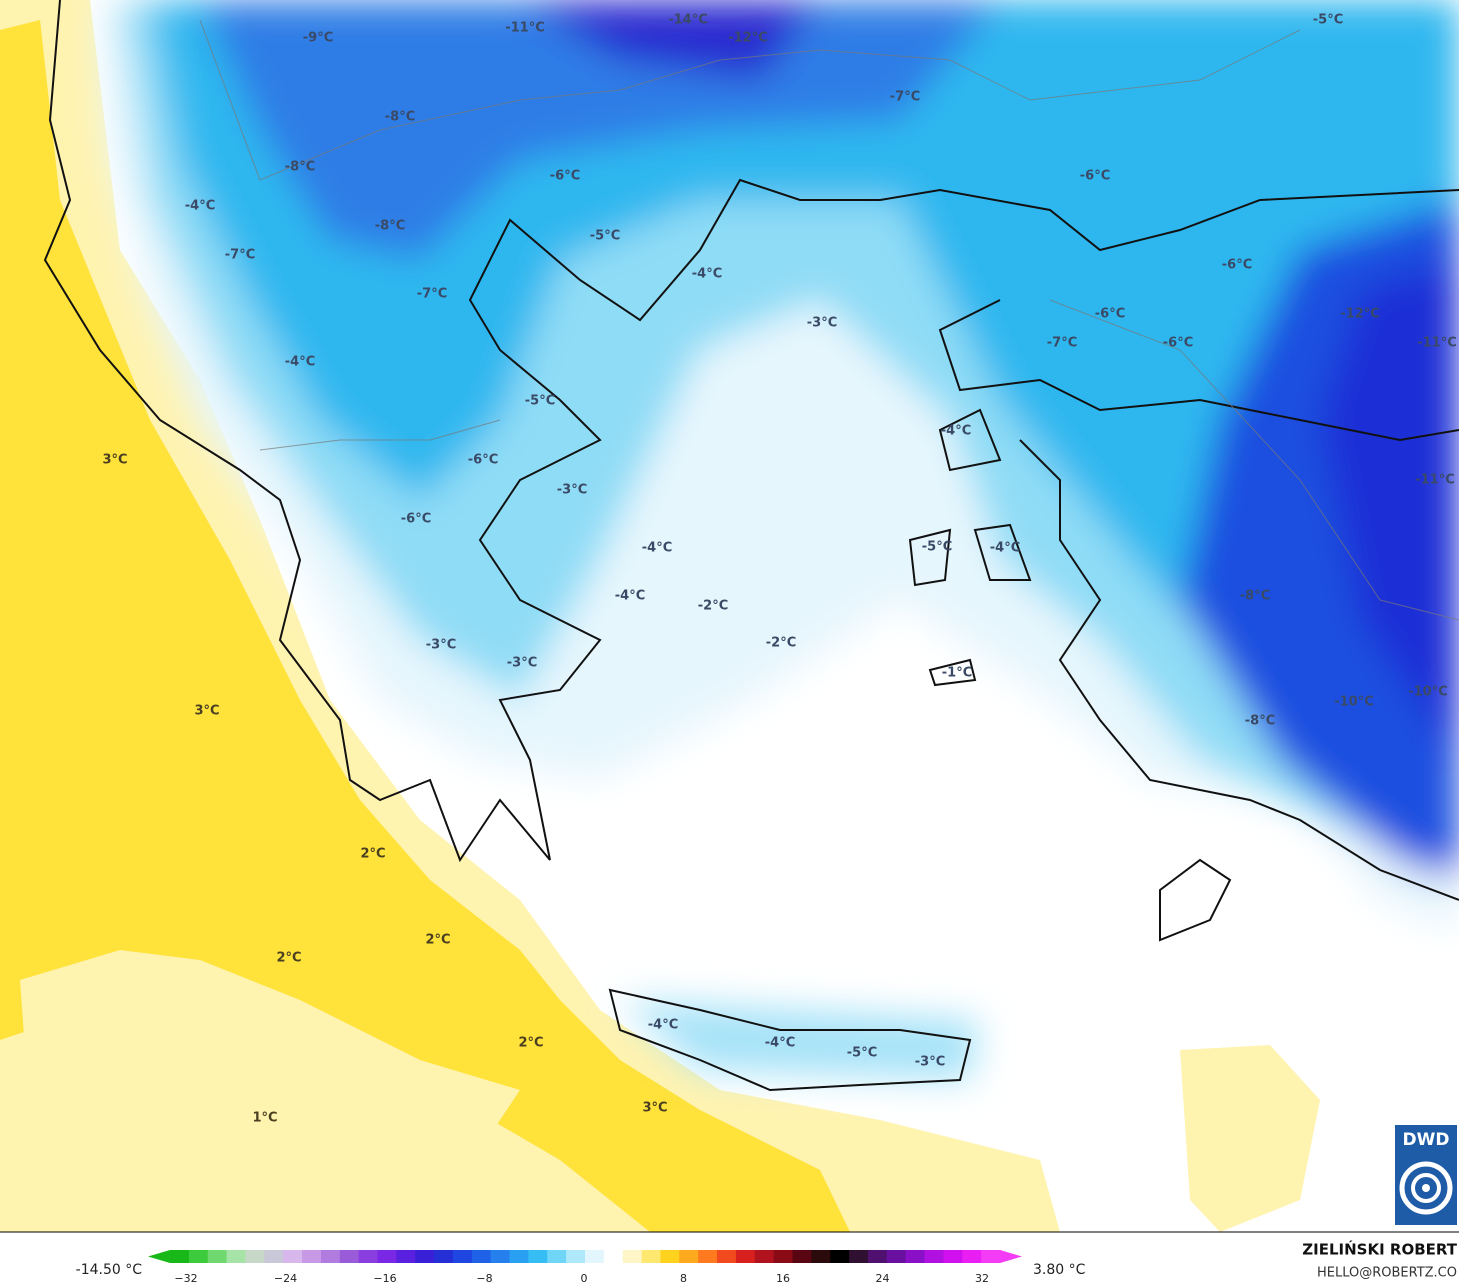  What do you see at coordinates (285, 1278) in the screenshot?
I see `colorbar-tick-label: −24` at bounding box center [285, 1278].